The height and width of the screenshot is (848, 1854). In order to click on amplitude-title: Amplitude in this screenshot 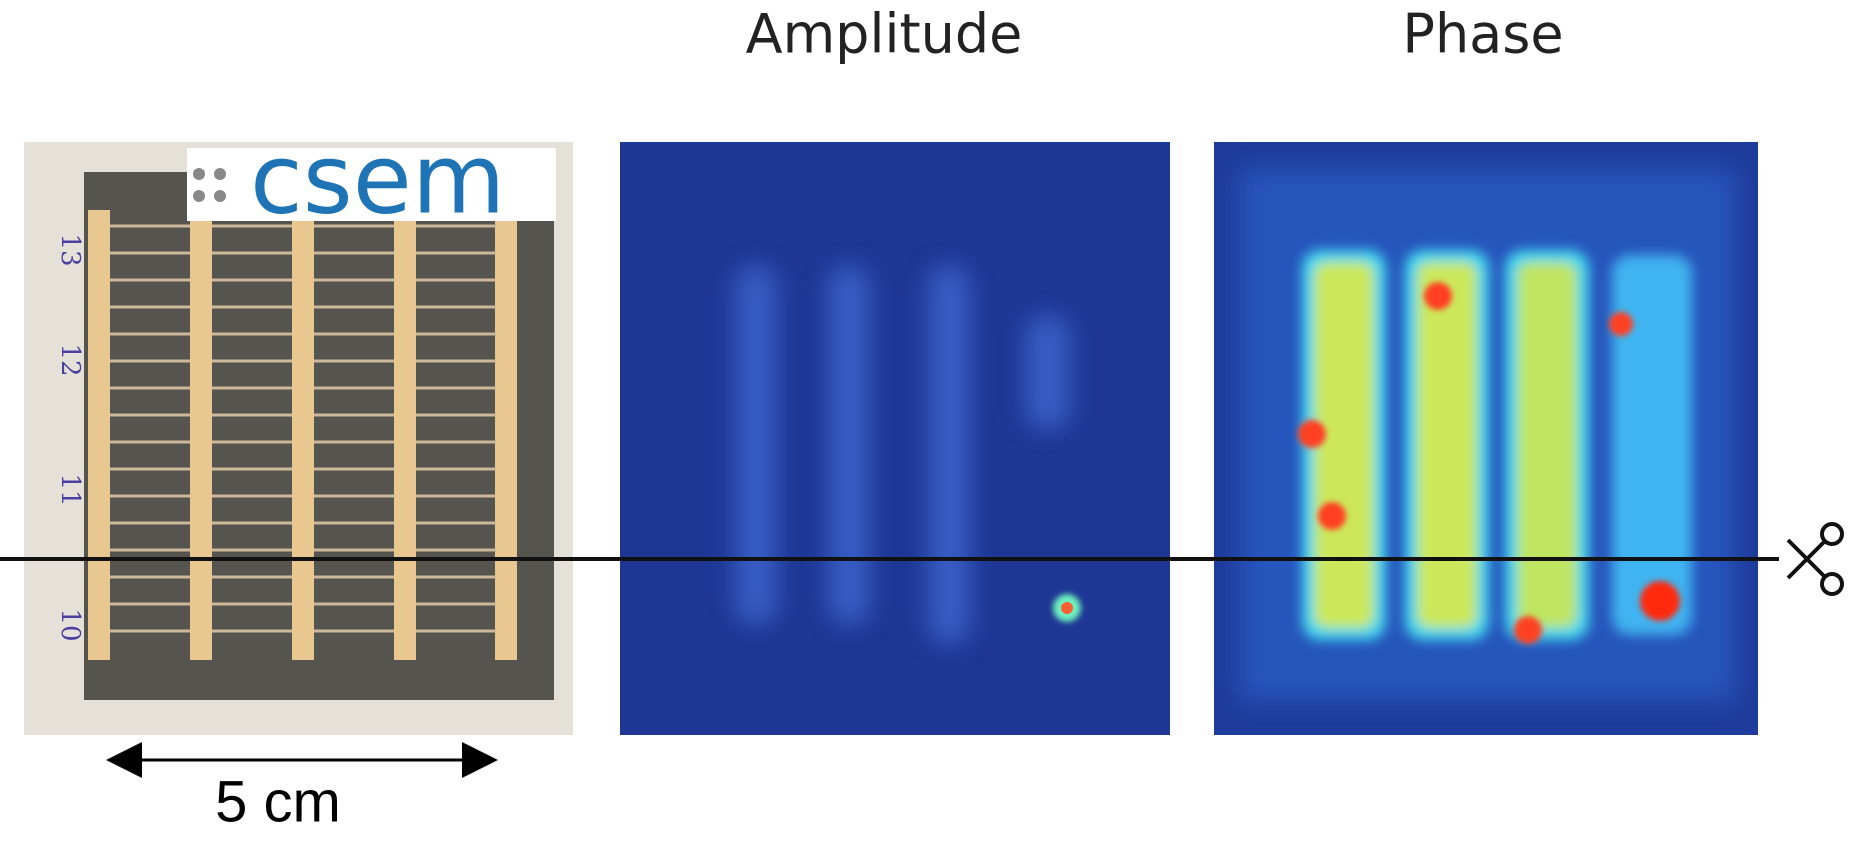, I will do `click(884, 34)`.